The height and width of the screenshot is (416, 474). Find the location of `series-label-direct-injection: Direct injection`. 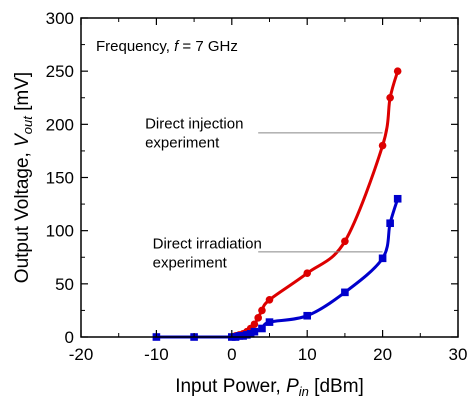

series-label-direct-injection: Direct injection is located at coordinates (194, 124).